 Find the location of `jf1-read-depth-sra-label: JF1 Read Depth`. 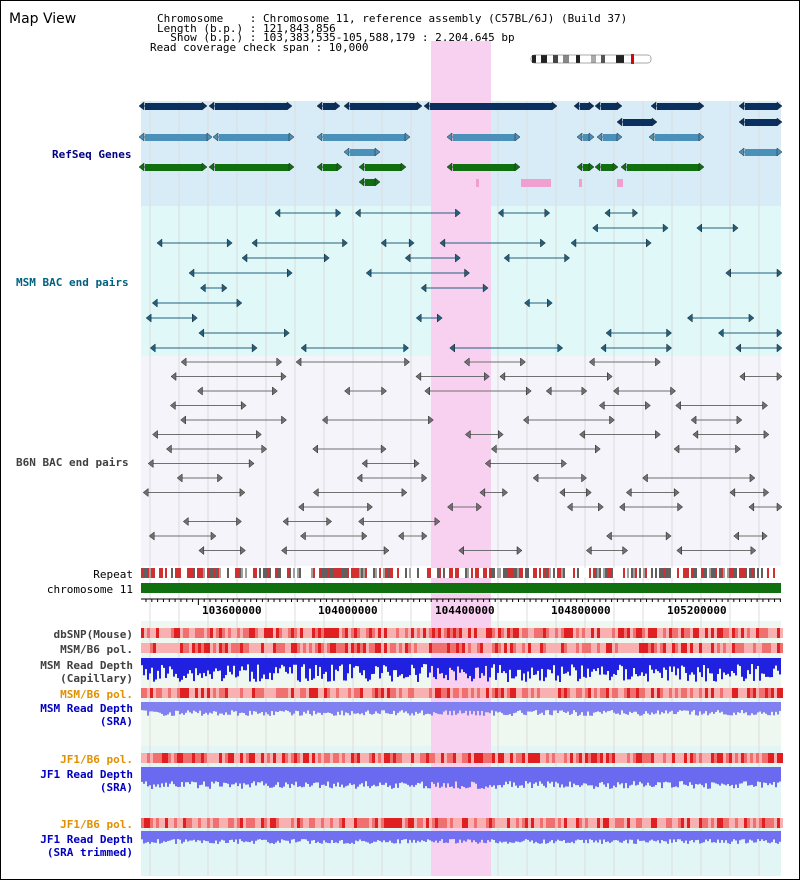

jf1-read-depth-sra-label: JF1 Read Depth is located at coordinates (86, 774).